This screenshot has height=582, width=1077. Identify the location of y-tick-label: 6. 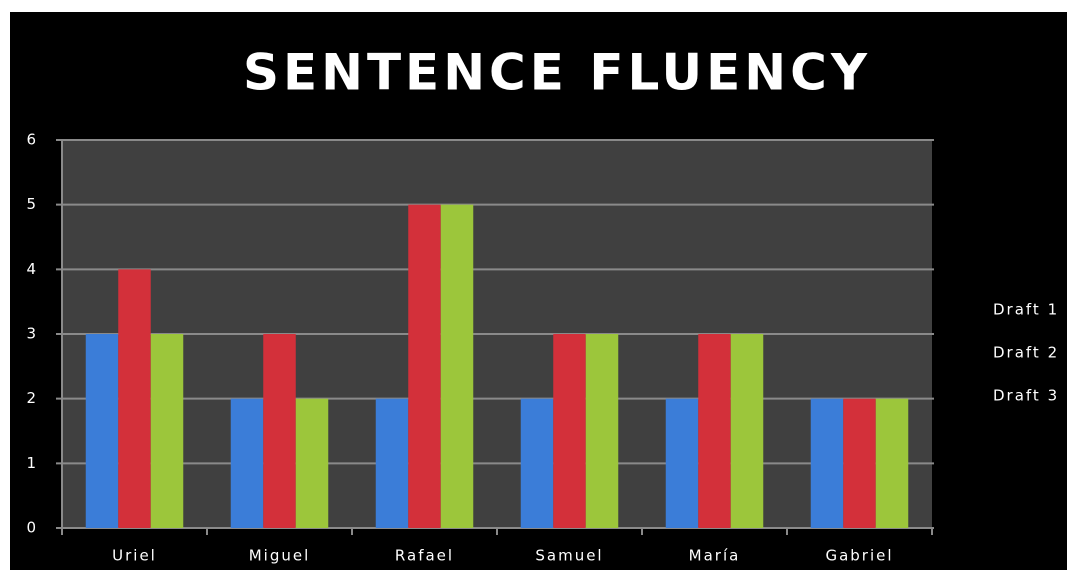
(32, 140).